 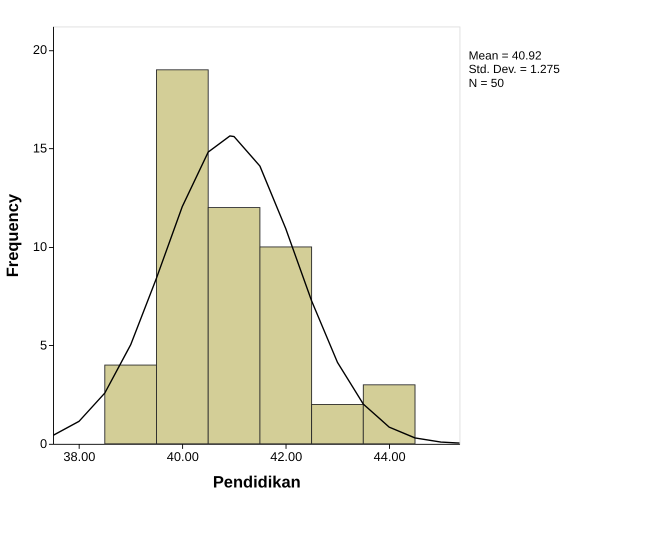 What do you see at coordinates (390, 456) in the screenshot?
I see `x-tick-label: 44.00` at bounding box center [390, 456].